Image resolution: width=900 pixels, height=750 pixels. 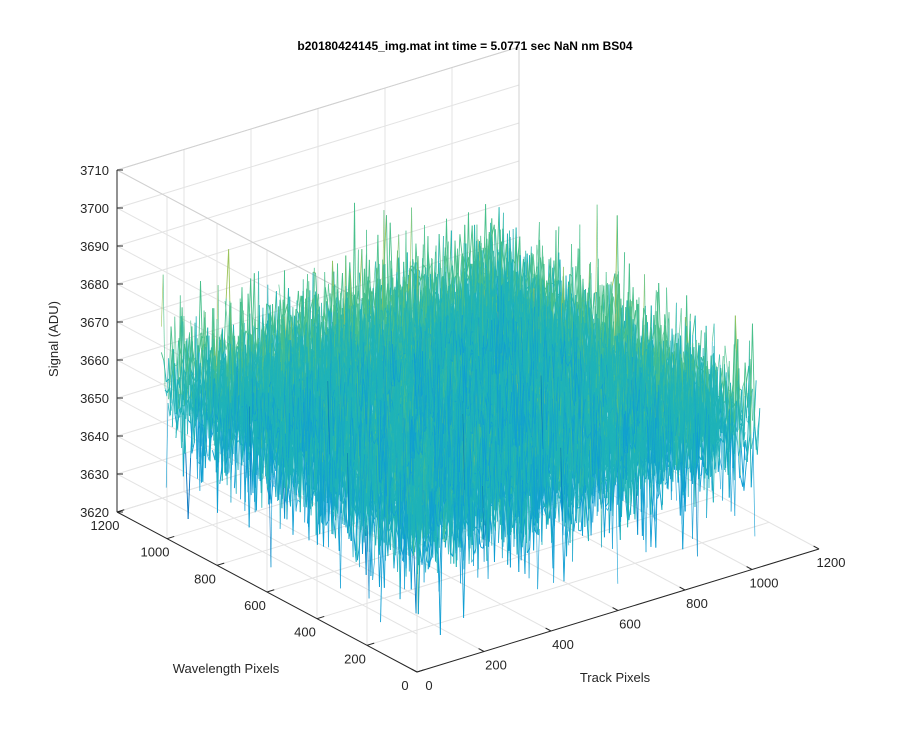 What do you see at coordinates (568, 583) in the screenshot?
I see `grid-line` at bounding box center [568, 583].